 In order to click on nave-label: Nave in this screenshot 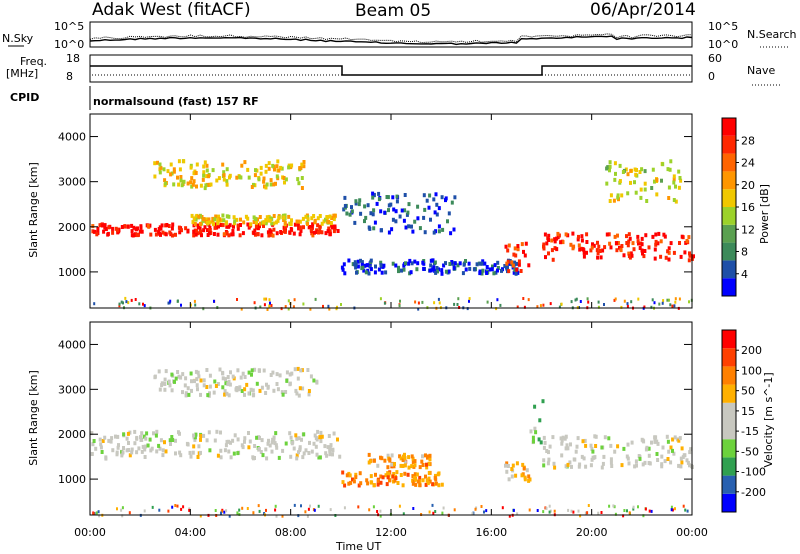, I will do `click(761, 70)`.